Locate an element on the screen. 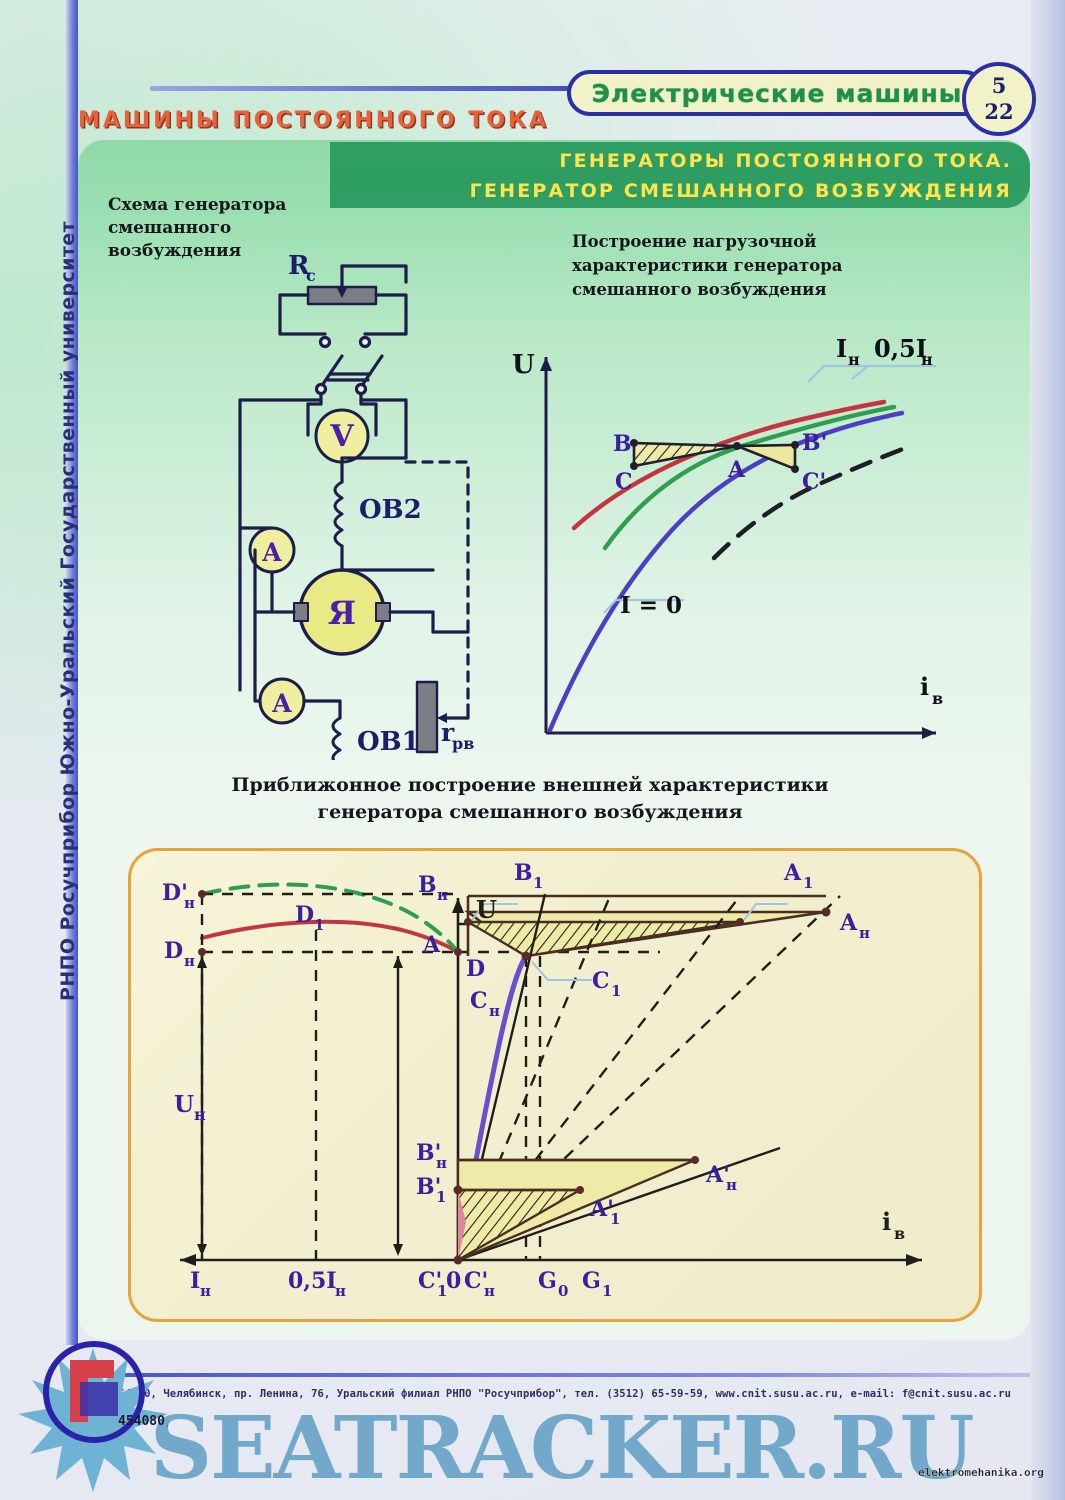  chart2-leaders is located at coordinates (629, 942).